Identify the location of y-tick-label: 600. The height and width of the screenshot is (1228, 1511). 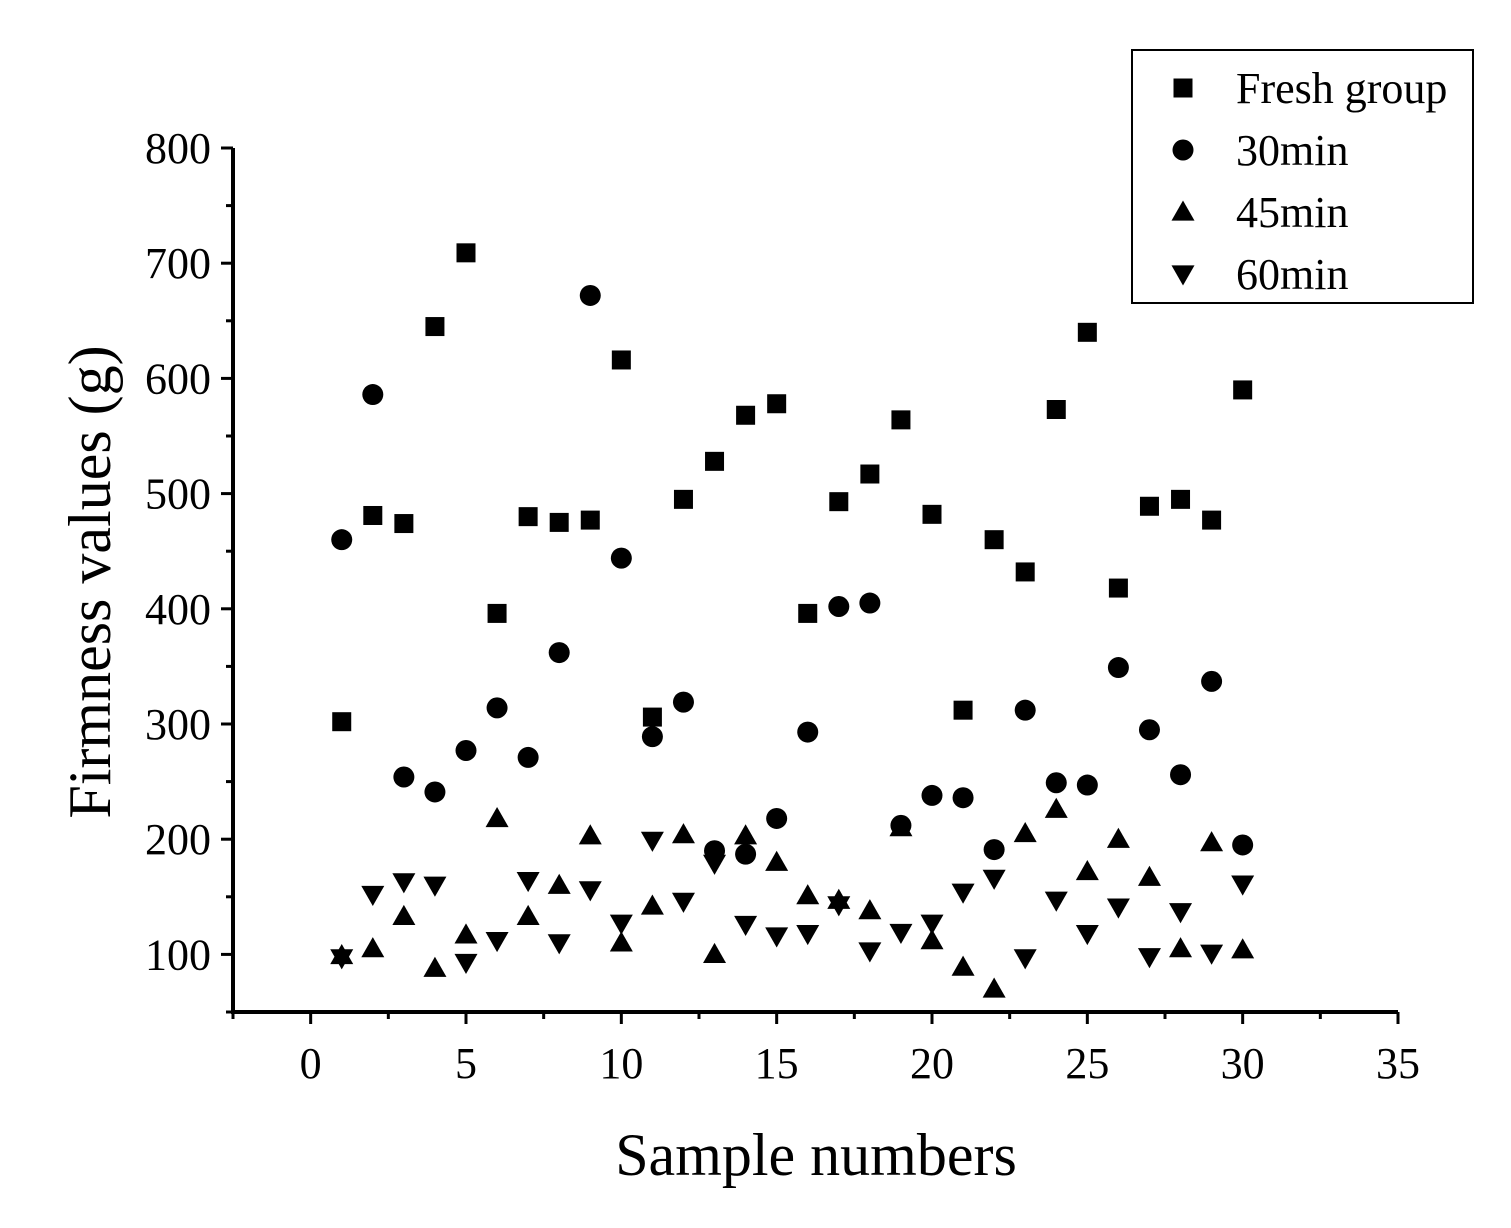
(178, 378).